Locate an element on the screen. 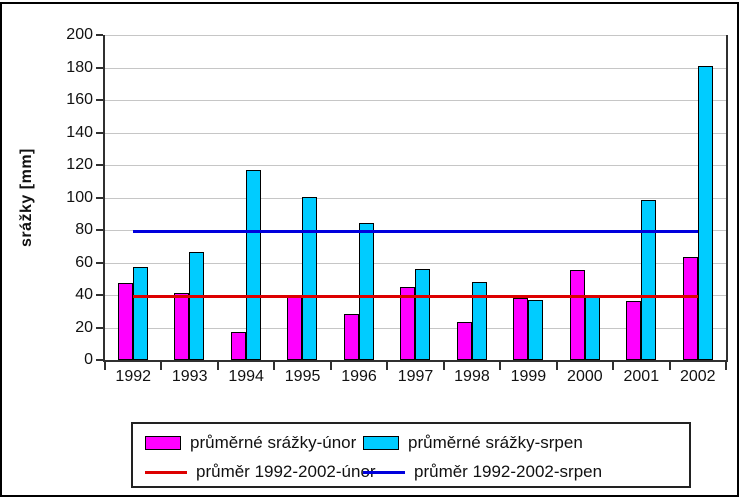  y-tick-label-0: 0 is located at coordinates (88, 359).